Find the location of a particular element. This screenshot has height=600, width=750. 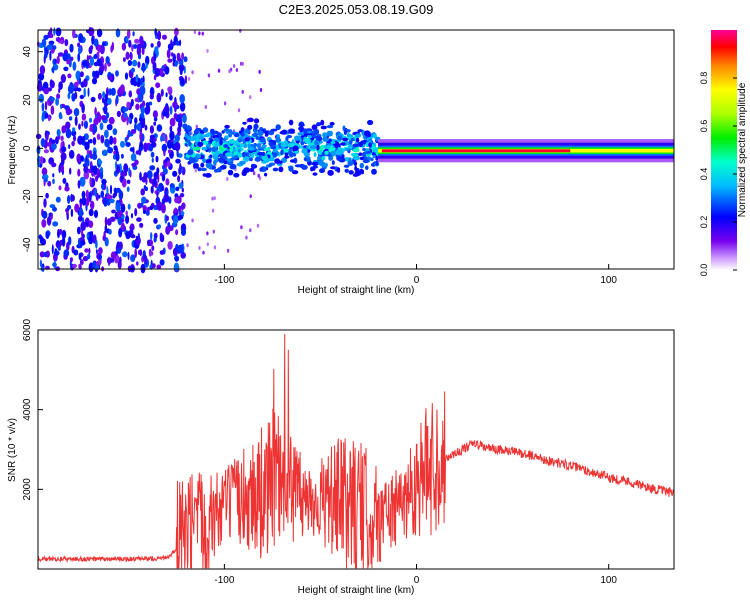

snr-y-label: SNR (10 * v/v) is located at coordinates (12, 450).